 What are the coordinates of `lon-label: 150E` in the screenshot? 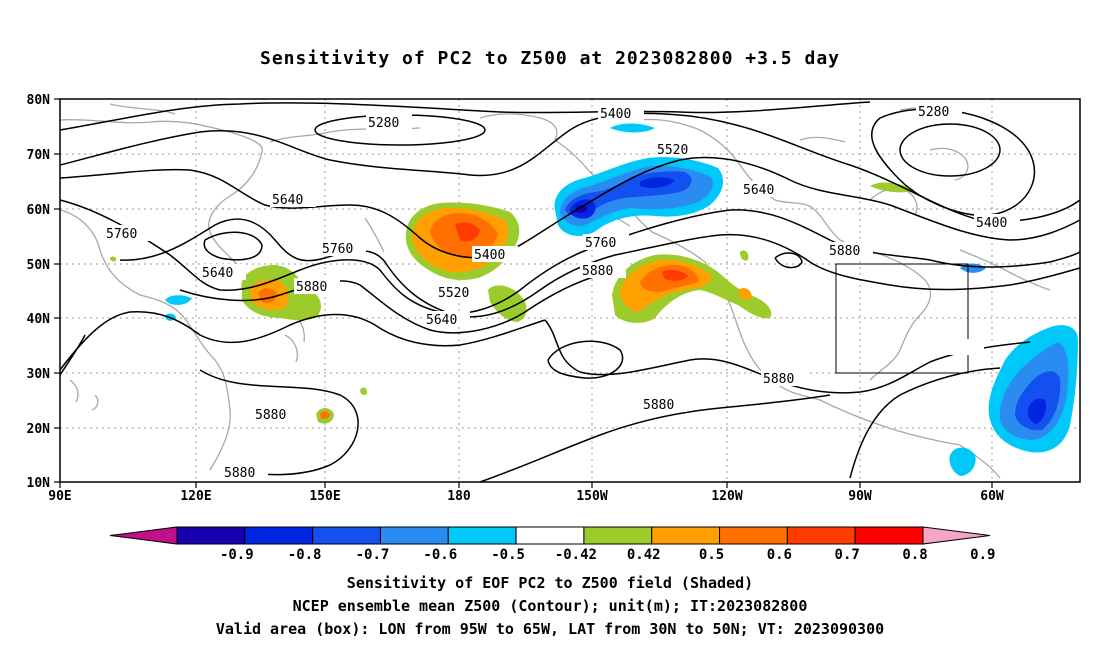 It's located at (324, 496).